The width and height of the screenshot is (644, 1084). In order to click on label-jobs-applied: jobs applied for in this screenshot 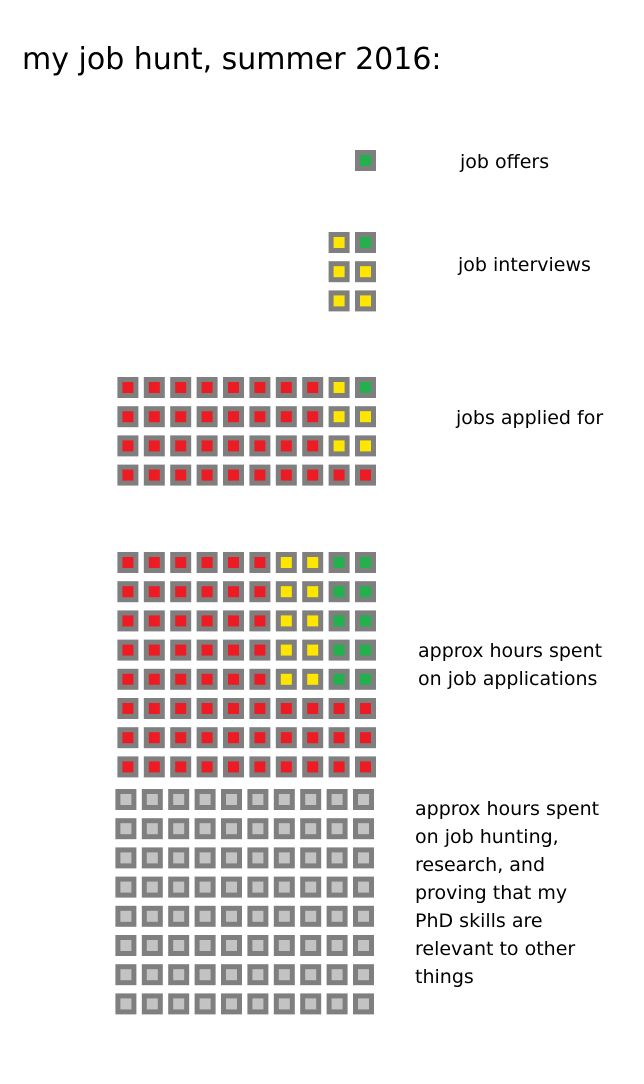, I will do `click(530, 418)`.